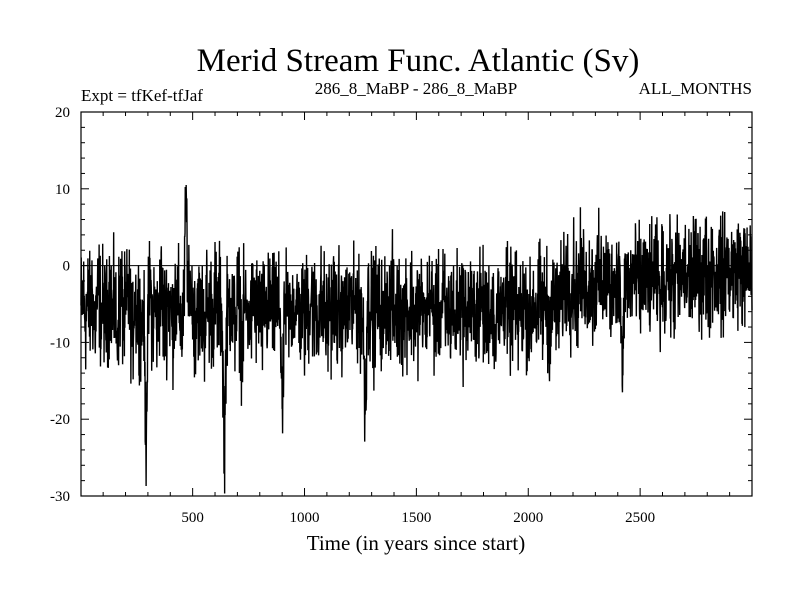 This screenshot has height=600, width=800. I want to click on experiment-label: Expt = tfKef-tfJaf, so click(142, 95).